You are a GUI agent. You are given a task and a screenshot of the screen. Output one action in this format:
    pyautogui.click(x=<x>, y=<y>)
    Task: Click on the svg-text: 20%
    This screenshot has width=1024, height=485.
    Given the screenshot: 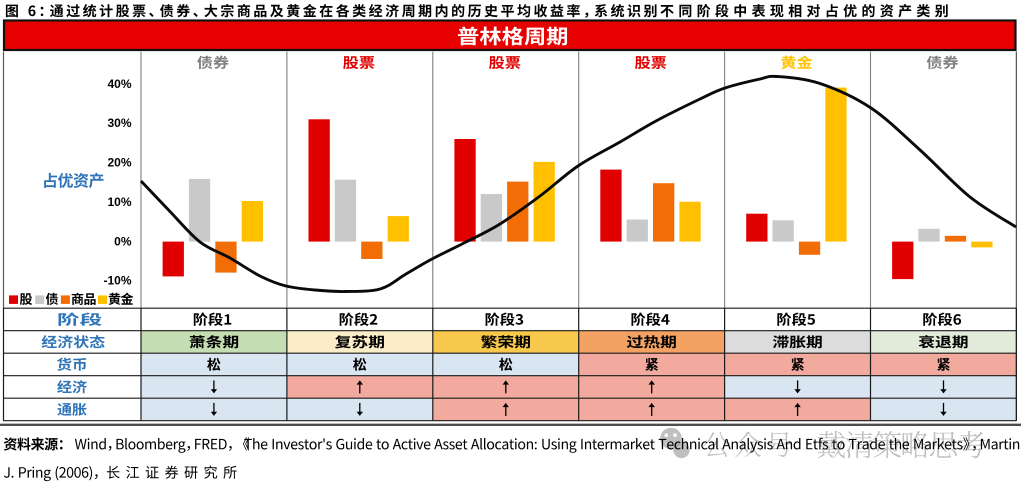 What is the action you would take?
    pyautogui.click(x=119, y=163)
    